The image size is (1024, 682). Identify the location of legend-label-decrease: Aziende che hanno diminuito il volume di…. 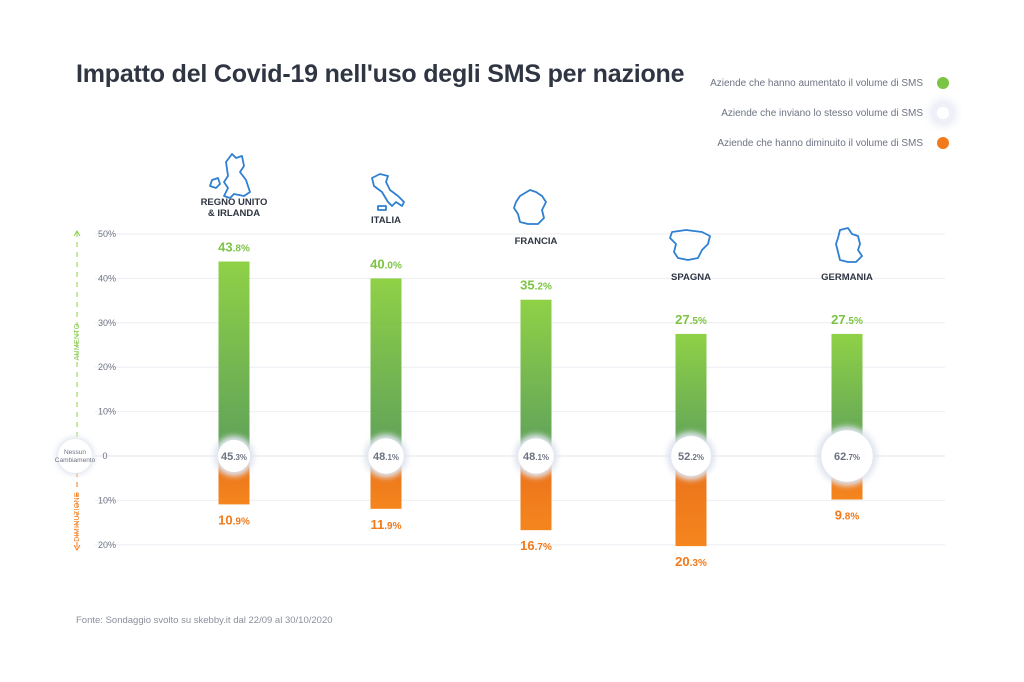
(820, 143).